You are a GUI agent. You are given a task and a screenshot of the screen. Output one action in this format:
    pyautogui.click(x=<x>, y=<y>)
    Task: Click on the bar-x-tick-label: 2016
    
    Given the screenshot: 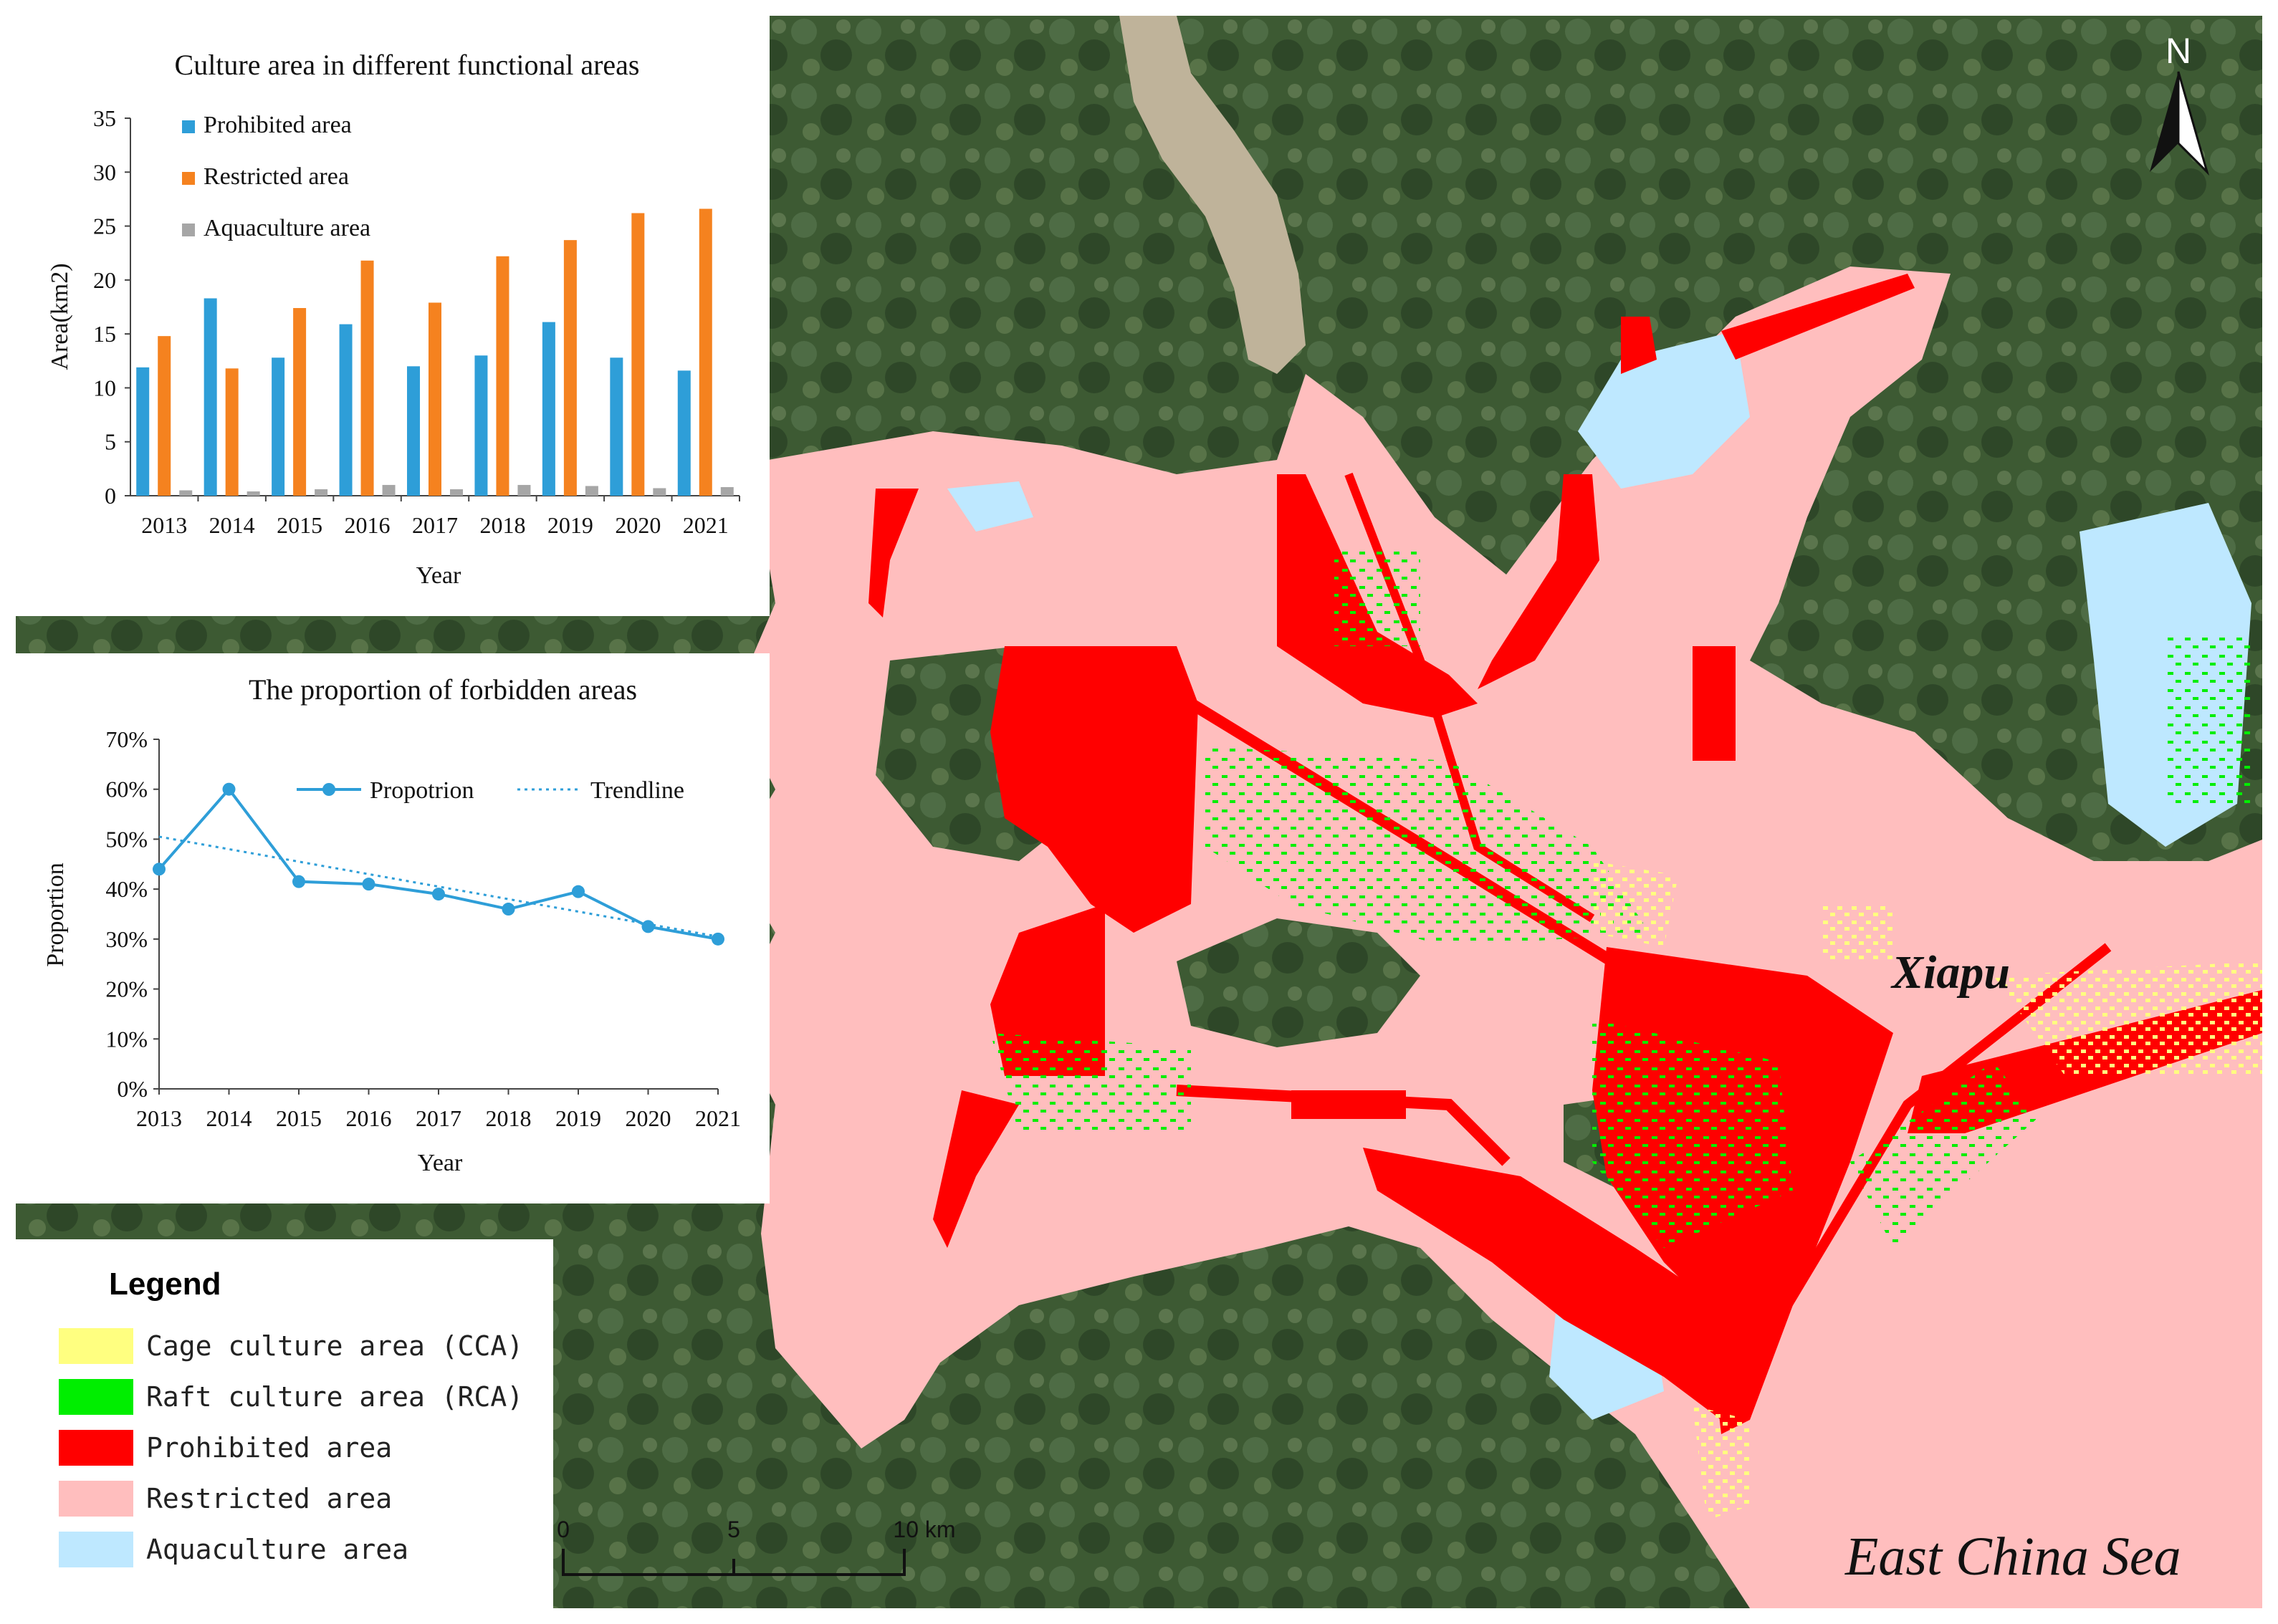 What is the action you would take?
    pyautogui.click(x=368, y=525)
    